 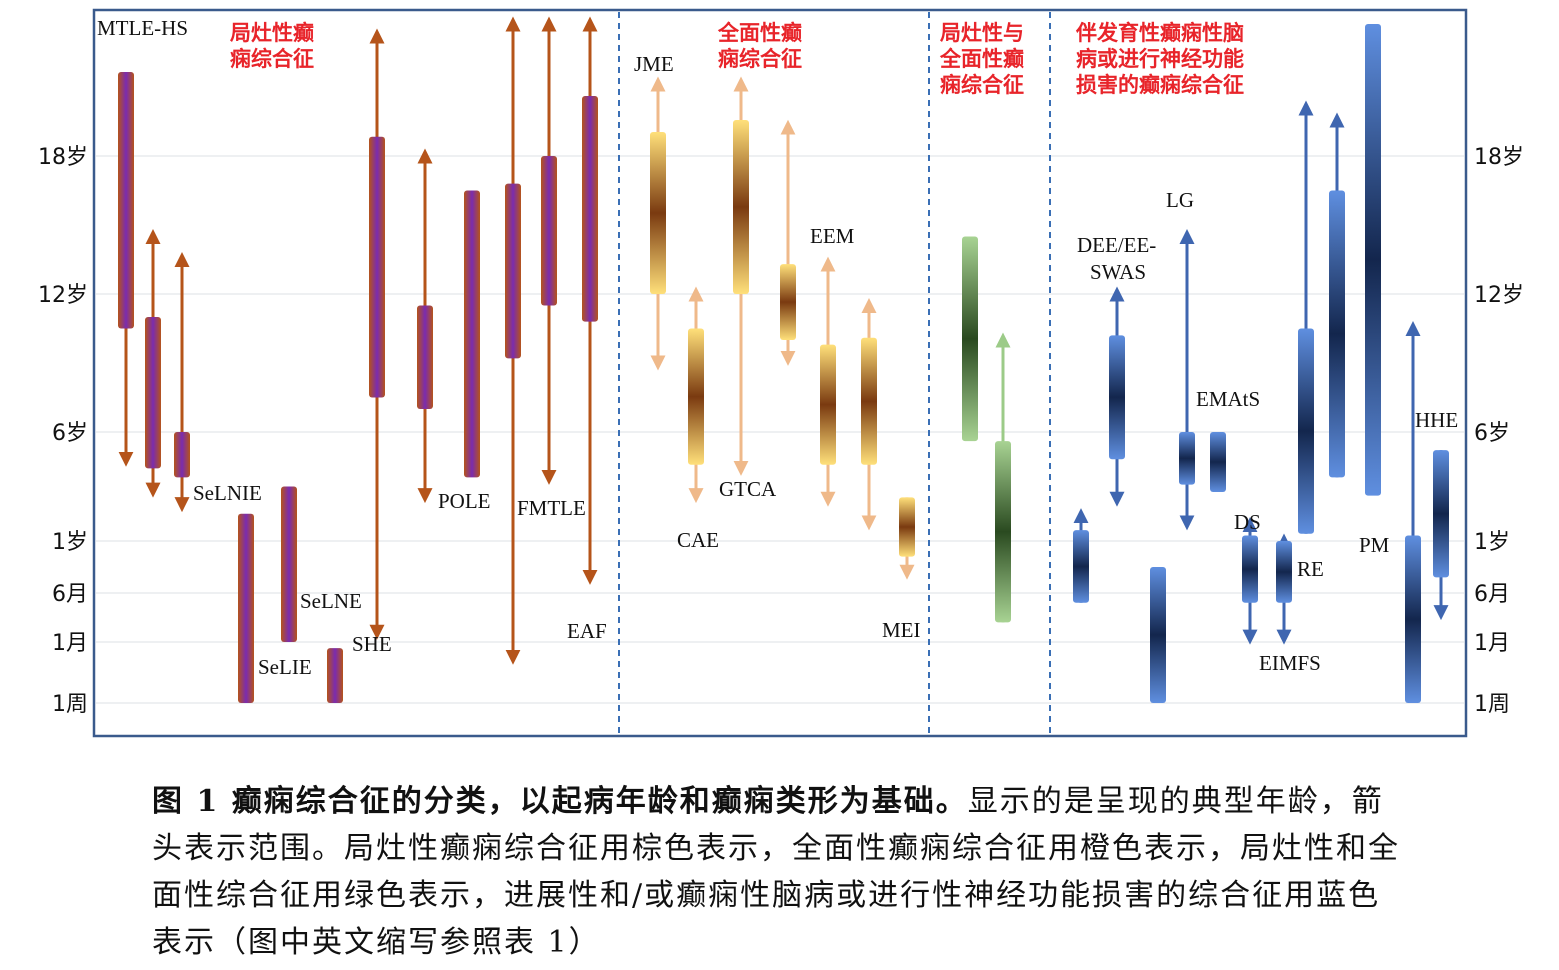 What do you see at coordinates (1373, 260) in the screenshot?
I see `range-bar-pm` at bounding box center [1373, 260].